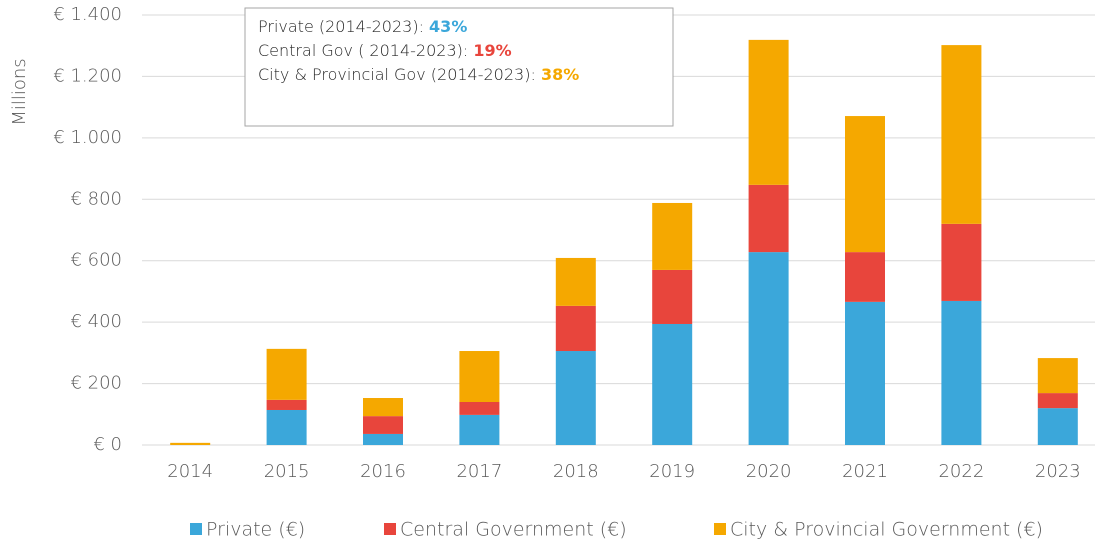 The image size is (1097, 543). I want to click on annotation-text: Private (2014-2023):, so click(343, 26).